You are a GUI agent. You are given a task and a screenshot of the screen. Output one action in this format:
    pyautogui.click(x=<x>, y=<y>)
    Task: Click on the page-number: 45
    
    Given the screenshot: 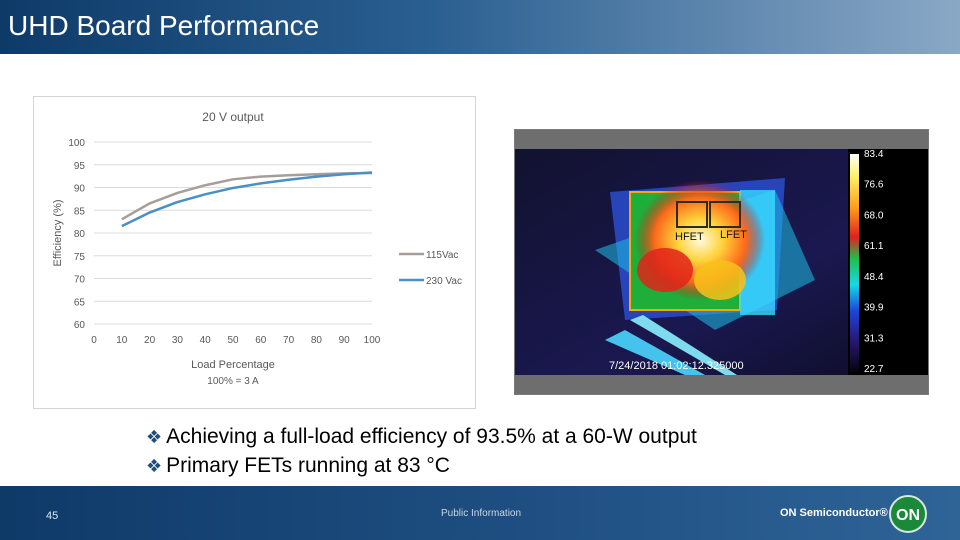 What is the action you would take?
    pyautogui.click(x=52, y=516)
    